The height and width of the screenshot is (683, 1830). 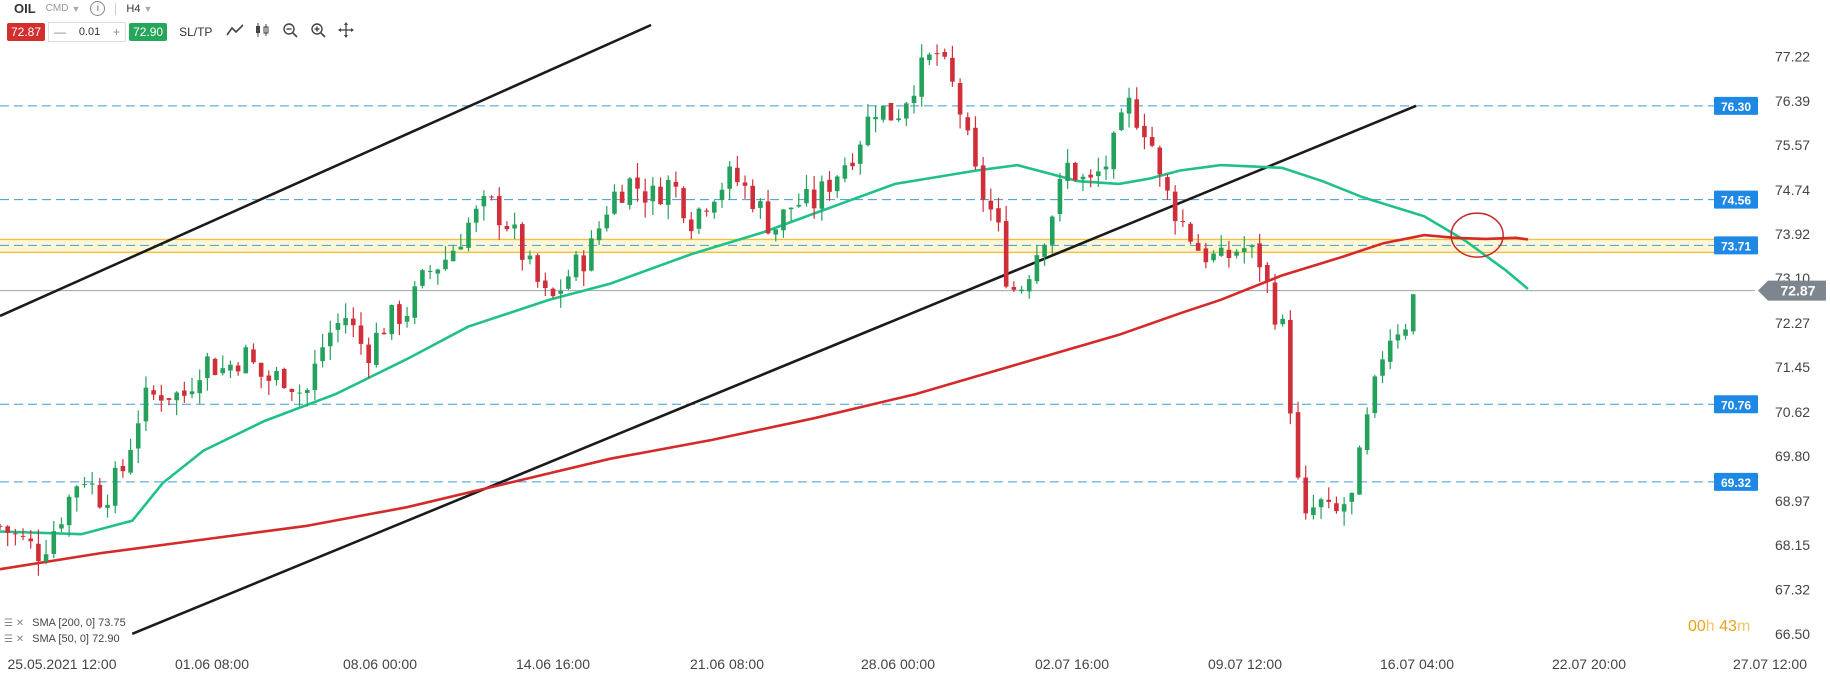 I want to click on x-tick-label: 01.06 08:00, so click(x=212, y=664).